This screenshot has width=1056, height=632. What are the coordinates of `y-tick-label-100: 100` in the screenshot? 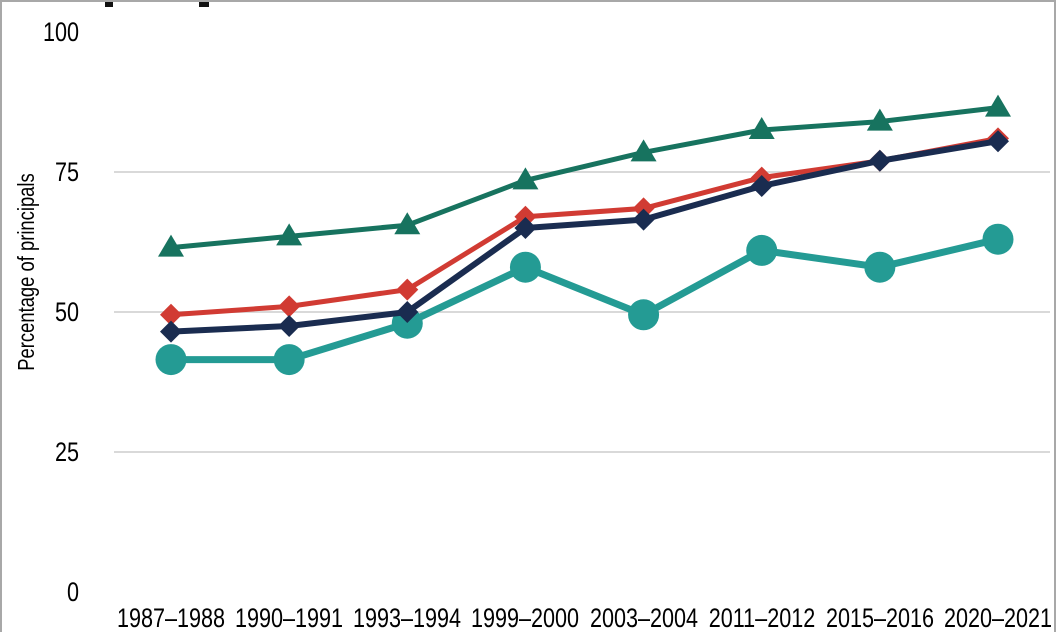 It's located at (60, 32).